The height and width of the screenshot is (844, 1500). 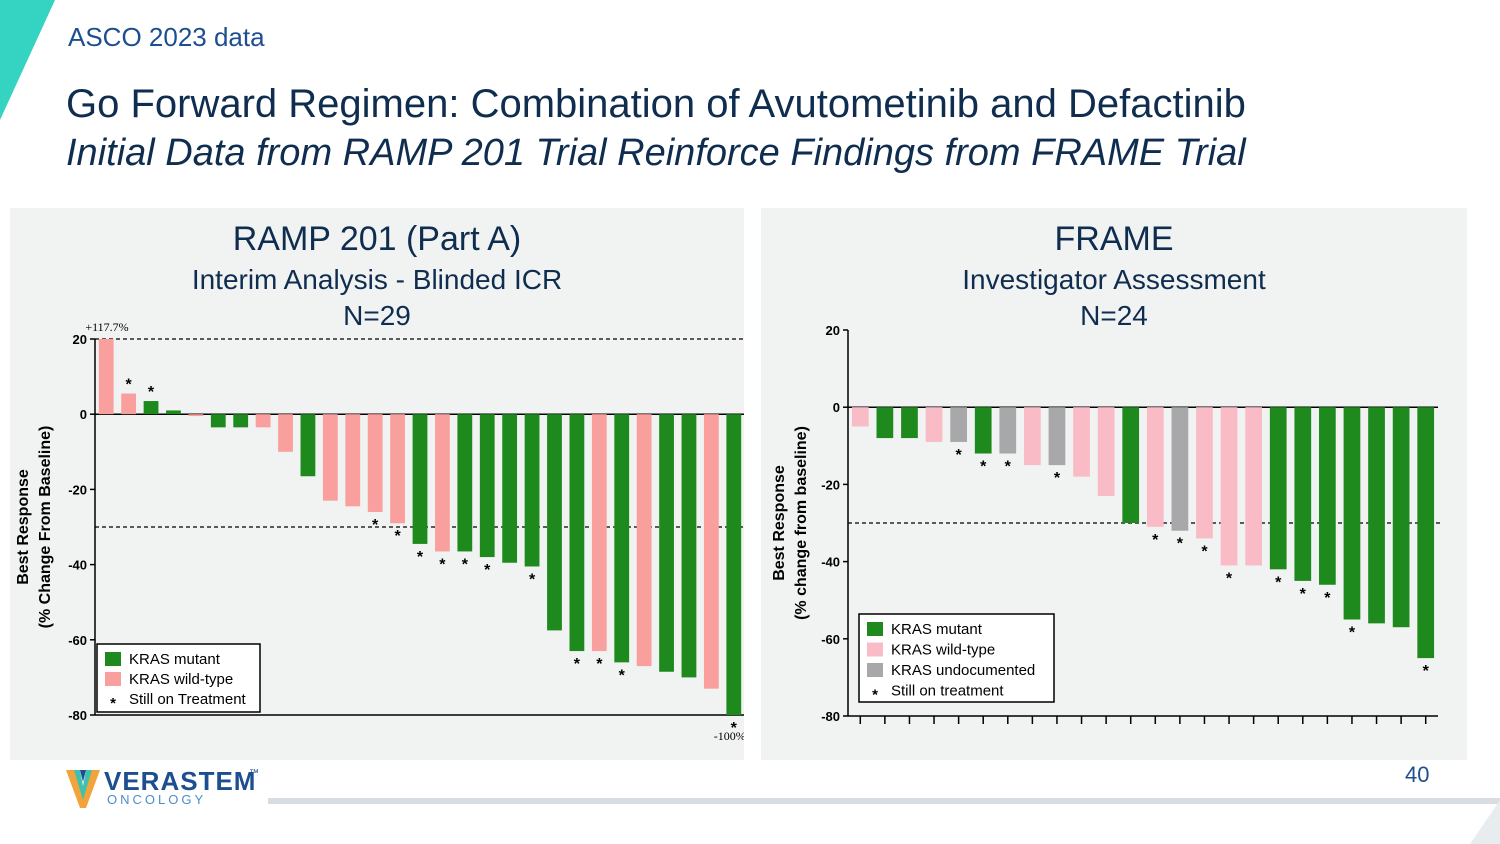 I want to click on logo-wordmark: VERASTEM, so click(x=180, y=781).